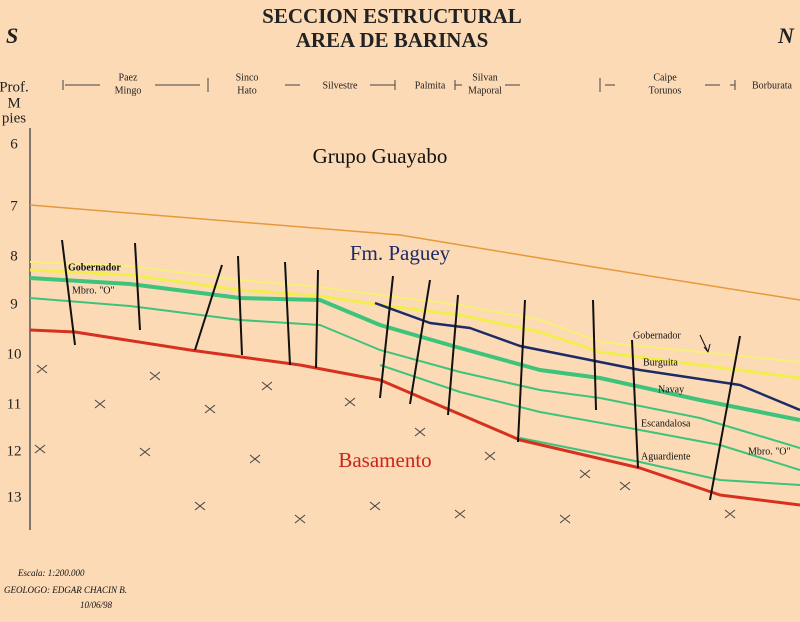 This screenshot has height=622, width=800. Describe the element at coordinates (666, 423) in the screenshot. I see `member-label: Escandalosa` at that location.